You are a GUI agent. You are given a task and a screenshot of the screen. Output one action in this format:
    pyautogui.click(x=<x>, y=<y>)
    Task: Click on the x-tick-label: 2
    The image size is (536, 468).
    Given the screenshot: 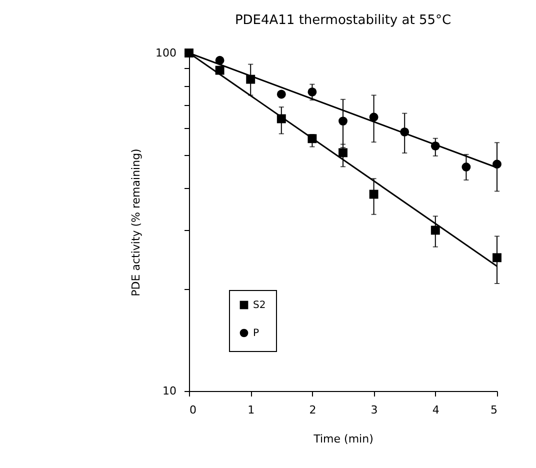 What is the action you would take?
    pyautogui.click(x=312, y=410)
    